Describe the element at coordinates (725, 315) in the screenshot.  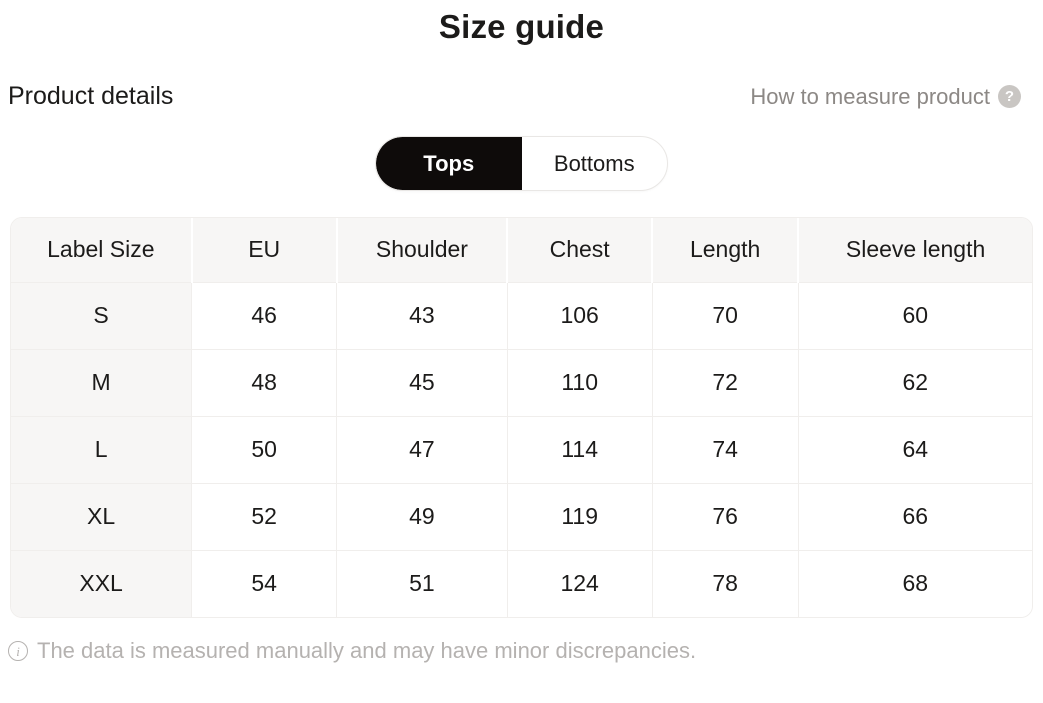
I see `measurement-cell: 70` at that location.